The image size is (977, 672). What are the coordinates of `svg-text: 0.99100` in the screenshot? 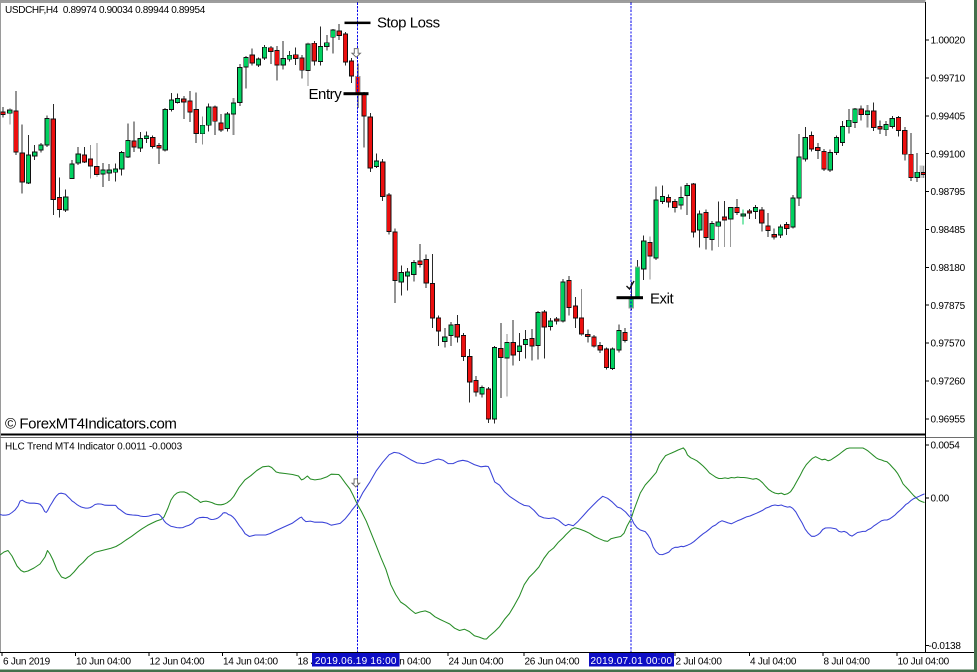 It's located at (948, 154).